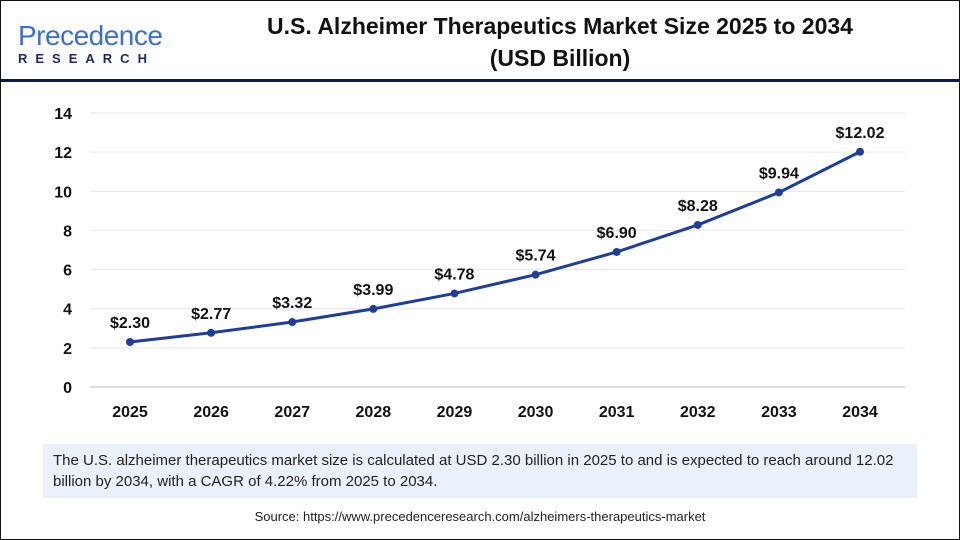 This screenshot has width=960, height=540. What do you see at coordinates (67, 388) in the screenshot?
I see `y-tick-label: 0` at bounding box center [67, 388].